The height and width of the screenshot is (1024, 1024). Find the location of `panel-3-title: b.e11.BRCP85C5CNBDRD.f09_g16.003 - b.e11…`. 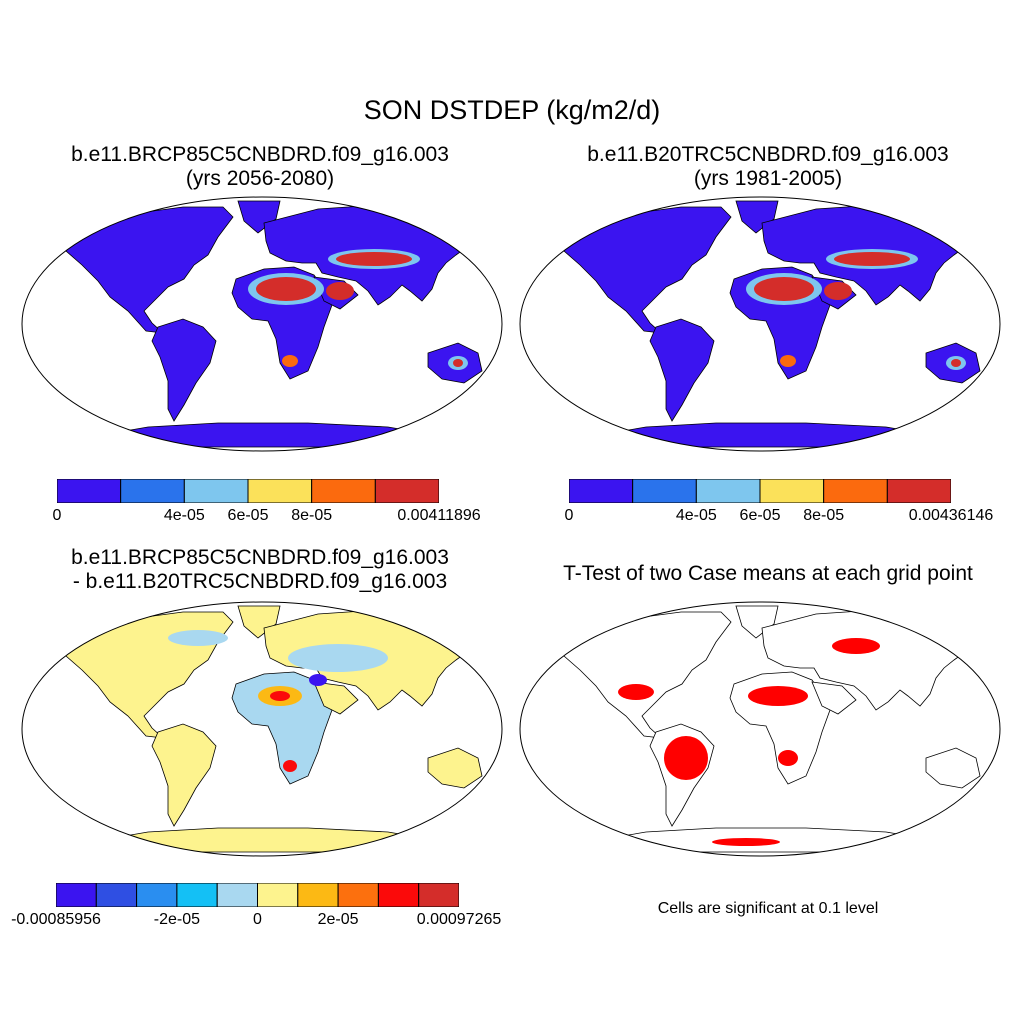

panel-3-title: b.e11.BRCP85C5CNBDRD.f09_g16.003 - b.e11… is located at coordinates (260, 570).